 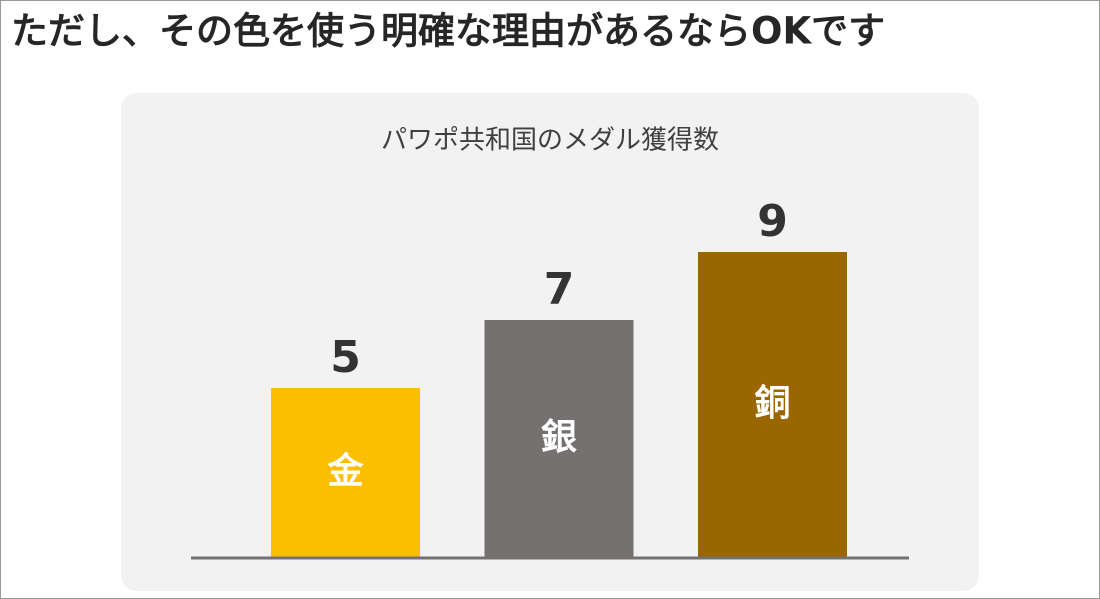 I want to click on category-label: 銅, so click(x=772, y=403).